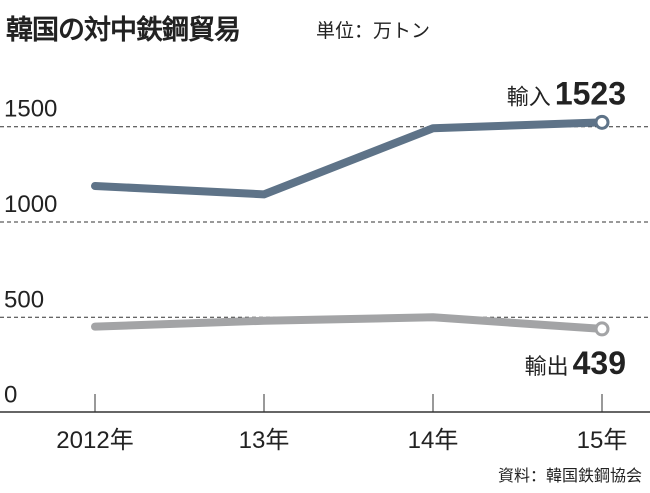 The width and height of the screenshot is (650, 493). Describe the element at coordinates (590, 93) in the screenshot. I see `series-value: 1523` at that location.